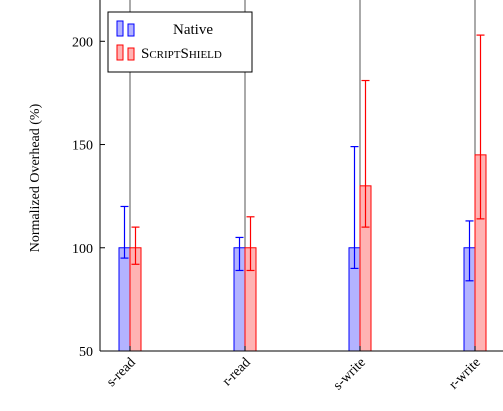 This screenshot has width=503, height=411. What do you see at coordinates (82, 146) in the screenshot?
I see `y-tick-label-150: 150` at bounding box center [82, 146].